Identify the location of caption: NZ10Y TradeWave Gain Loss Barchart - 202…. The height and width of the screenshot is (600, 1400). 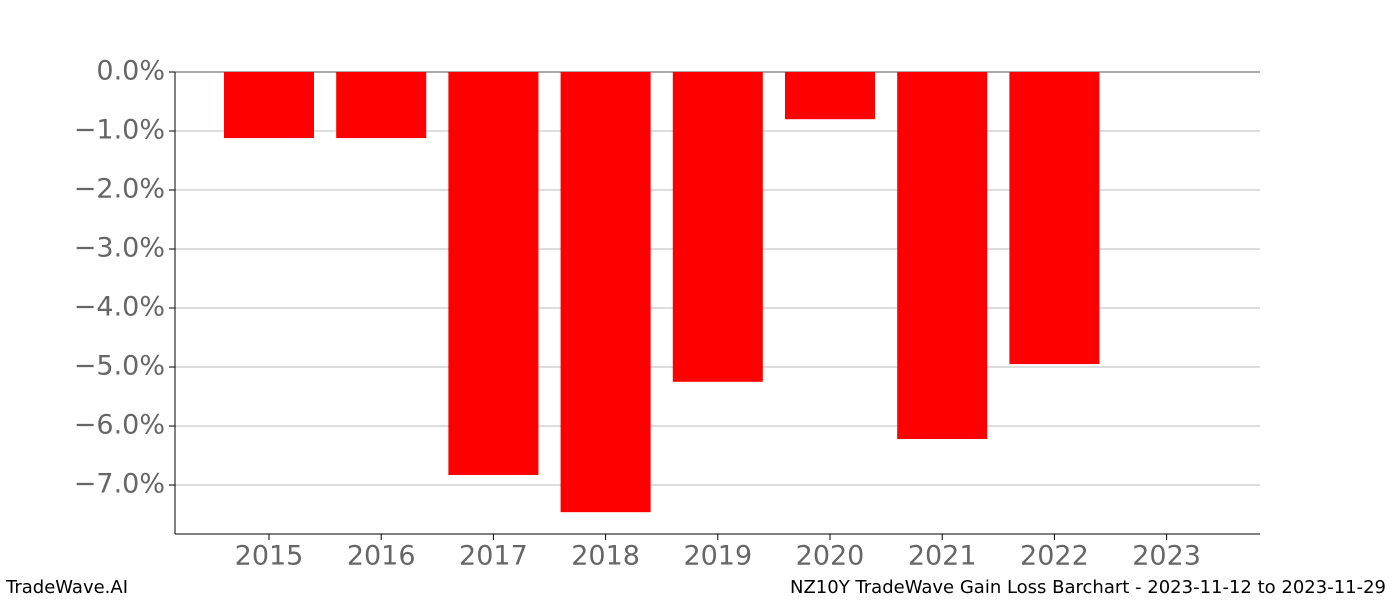
(1088, 587).